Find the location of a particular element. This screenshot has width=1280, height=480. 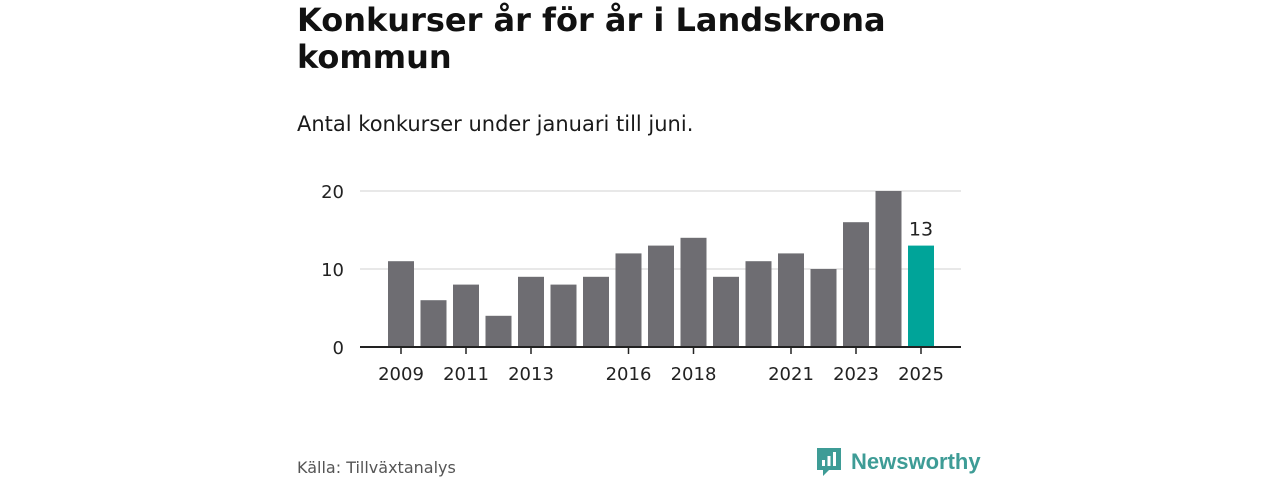

source-note: Källa: Tillväxtanalys is located at coordinates (376, 467).